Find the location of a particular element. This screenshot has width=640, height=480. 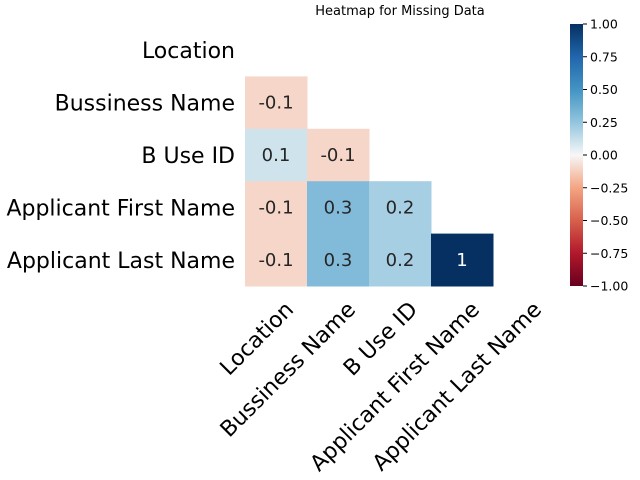

colorbar-tick-label: −1.00 is located at coordinates (609, 286).